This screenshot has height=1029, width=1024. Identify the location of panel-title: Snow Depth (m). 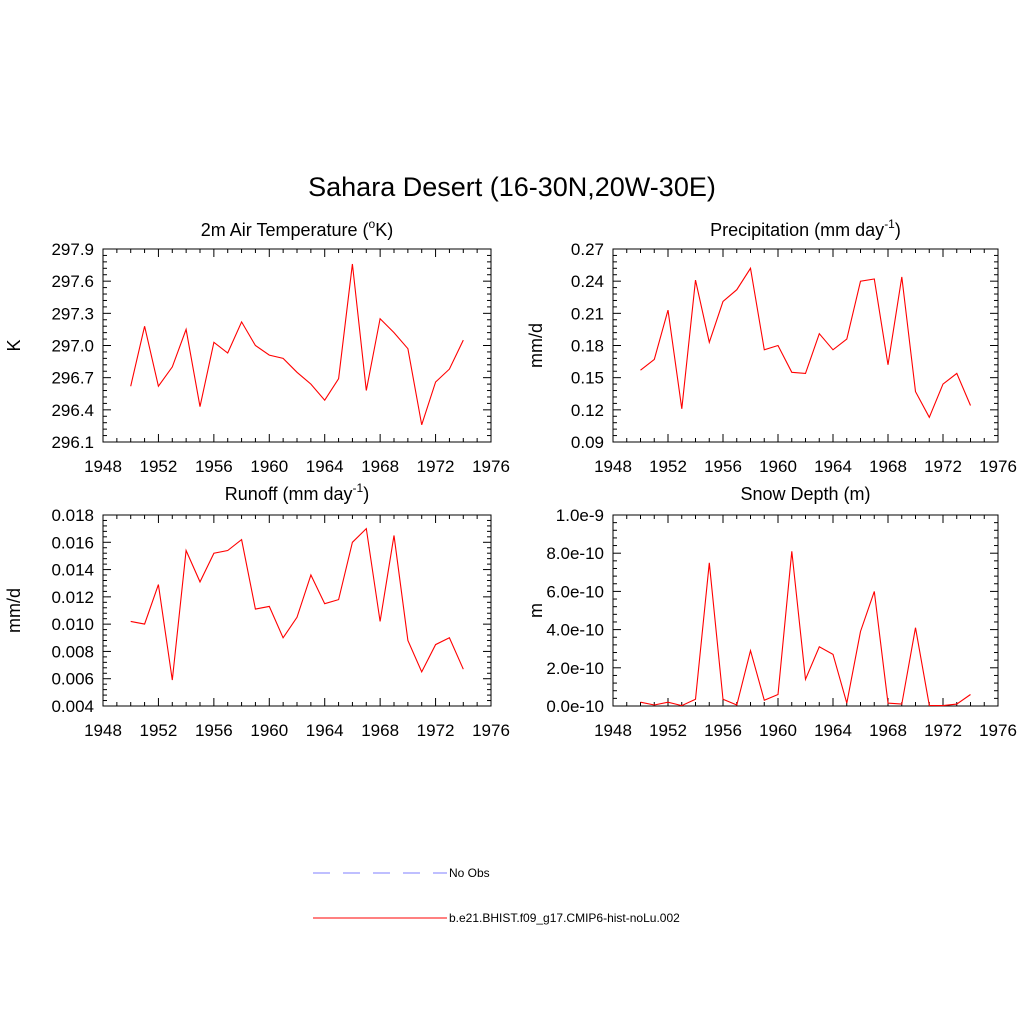
(805, 494).